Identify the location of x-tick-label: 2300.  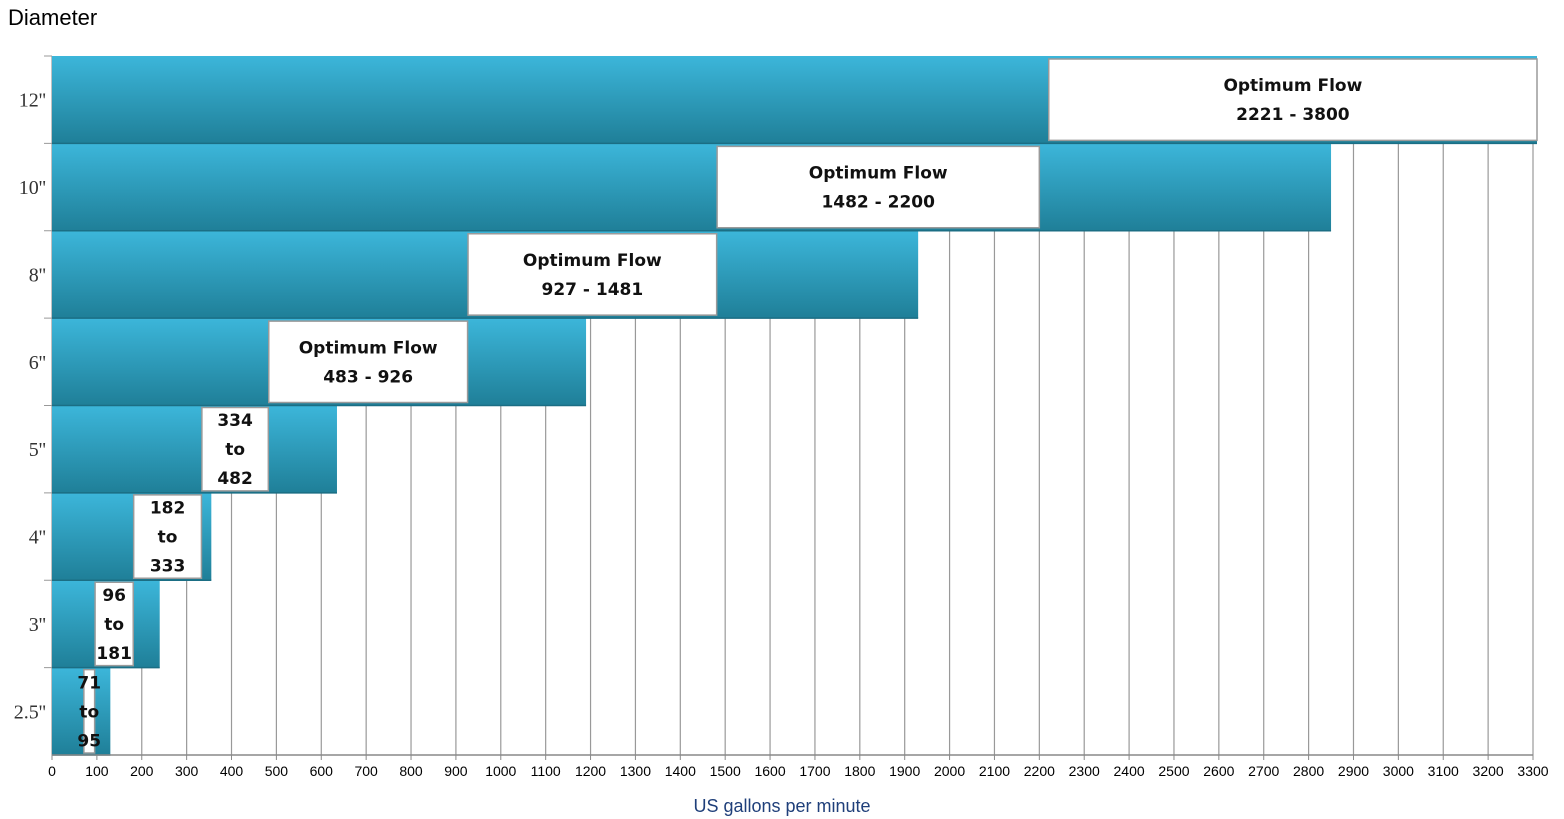
(1084, 771).